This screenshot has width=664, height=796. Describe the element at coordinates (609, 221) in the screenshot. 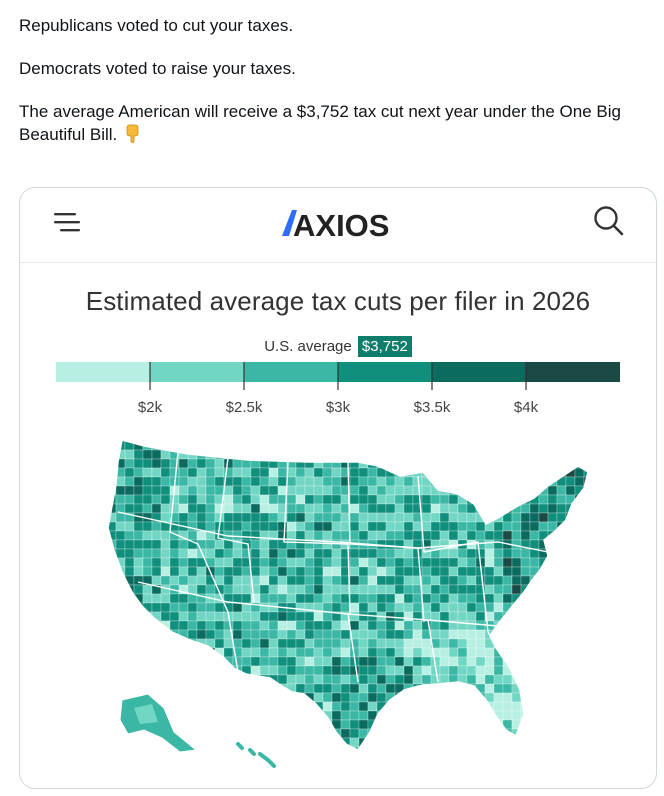

I see `search-icon` at that location.